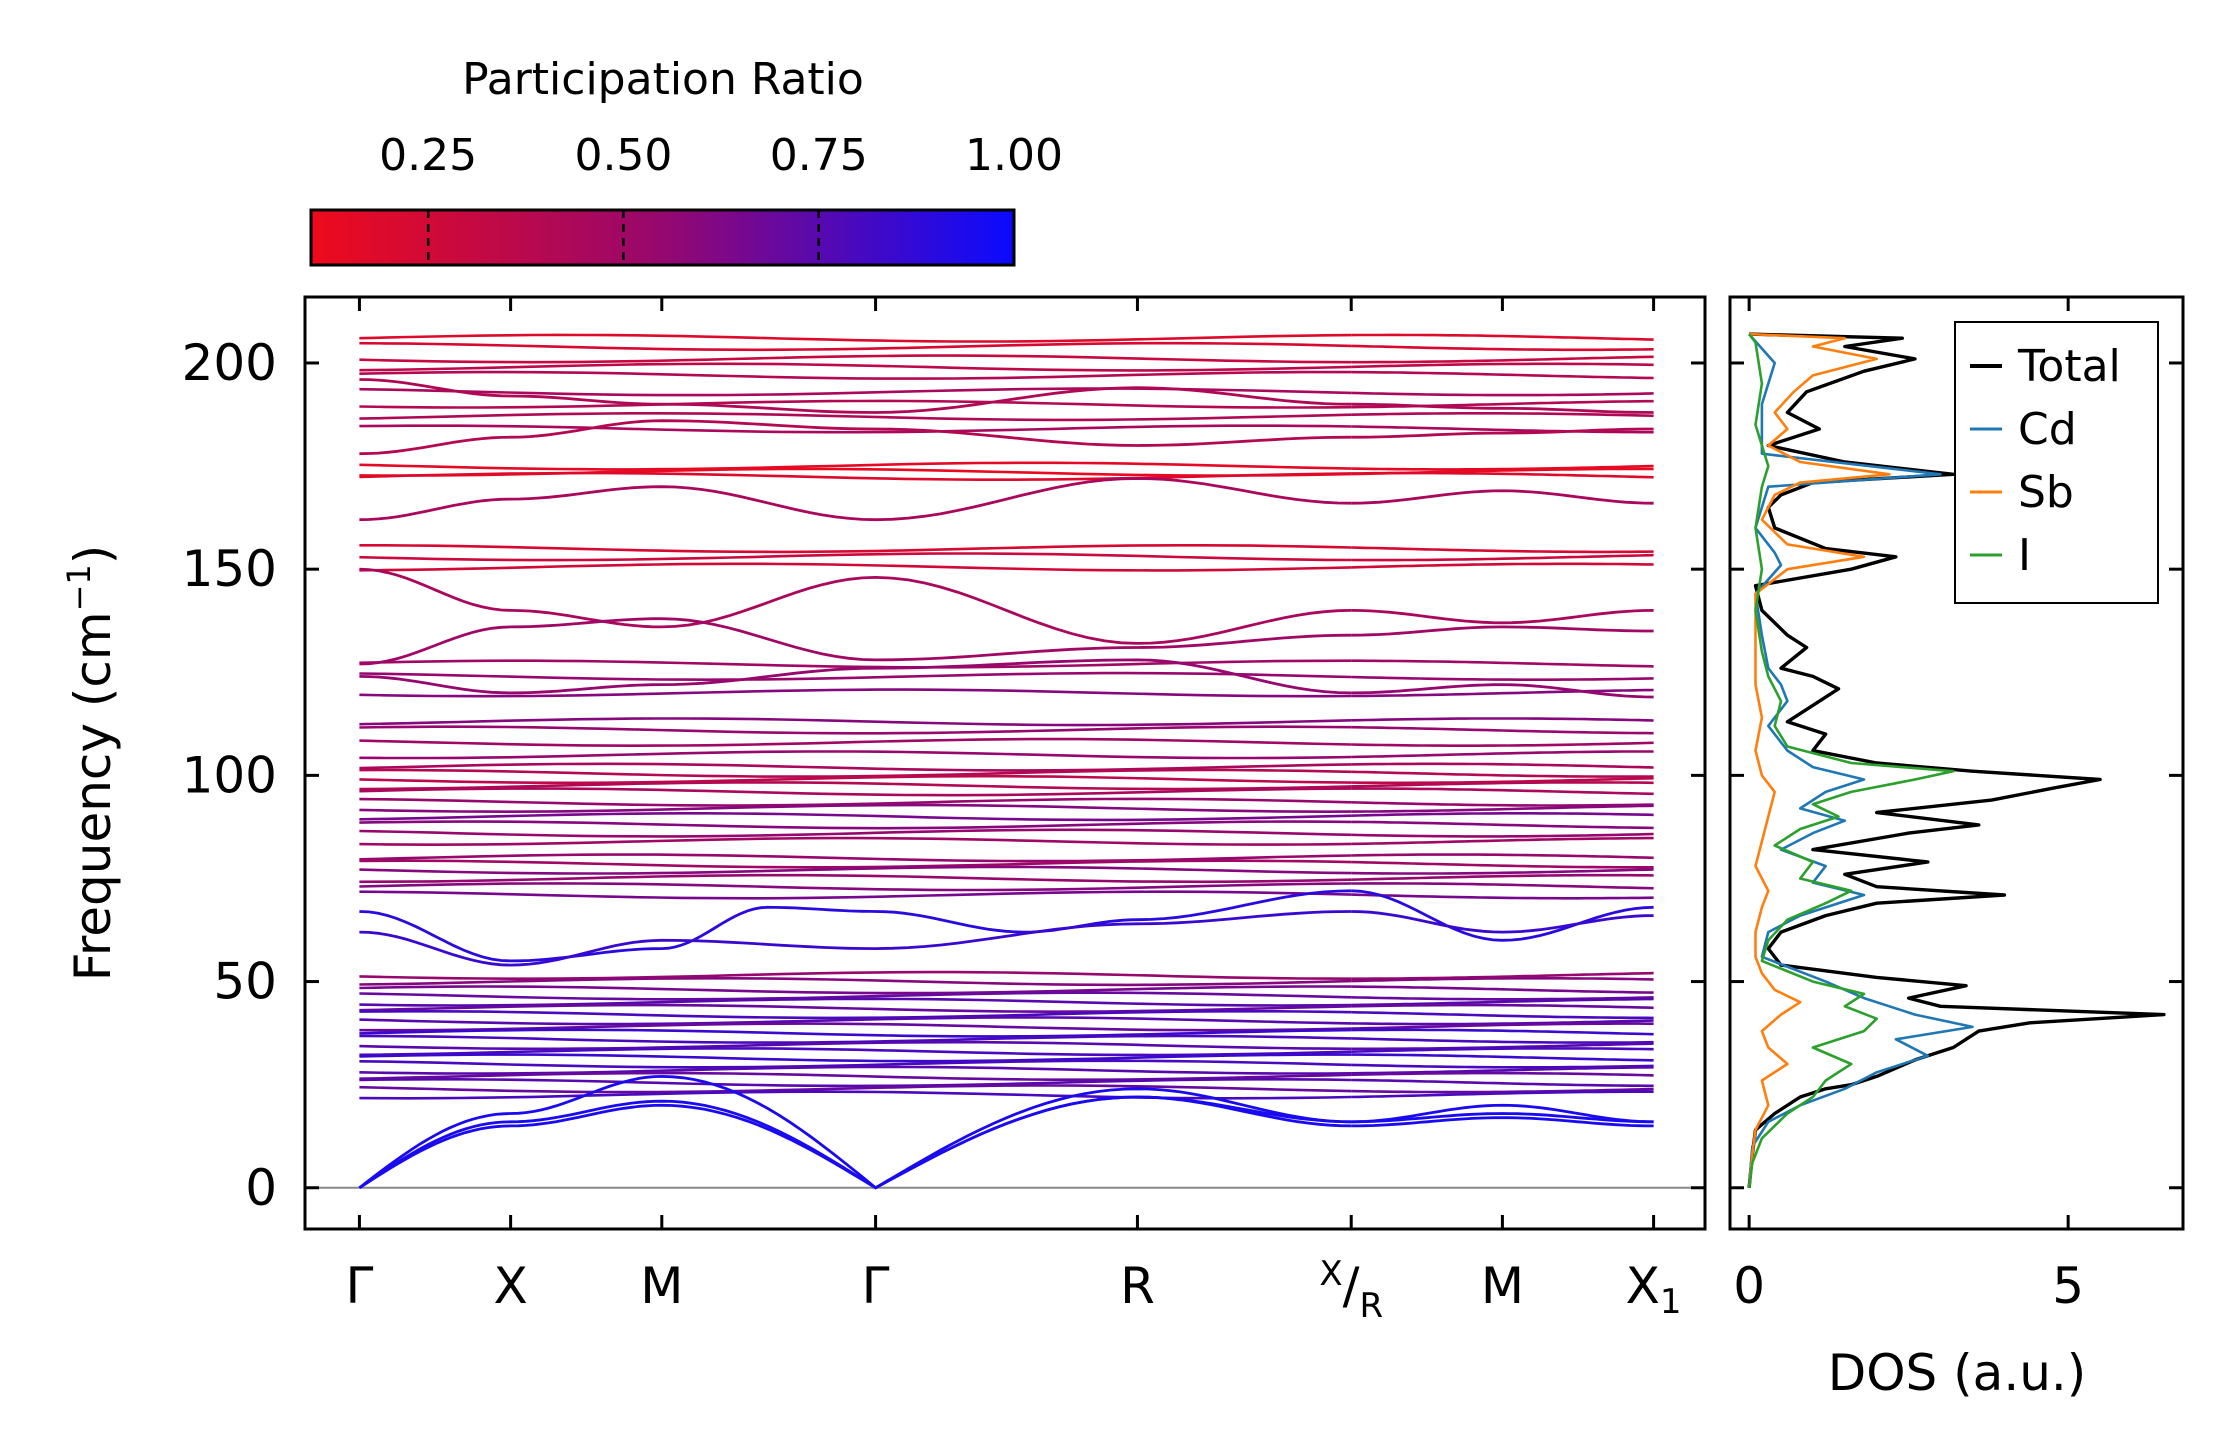  Describe the element at coordinates (2069, 366) in the screenshot. I see `legend-label-total: Total` at that location.